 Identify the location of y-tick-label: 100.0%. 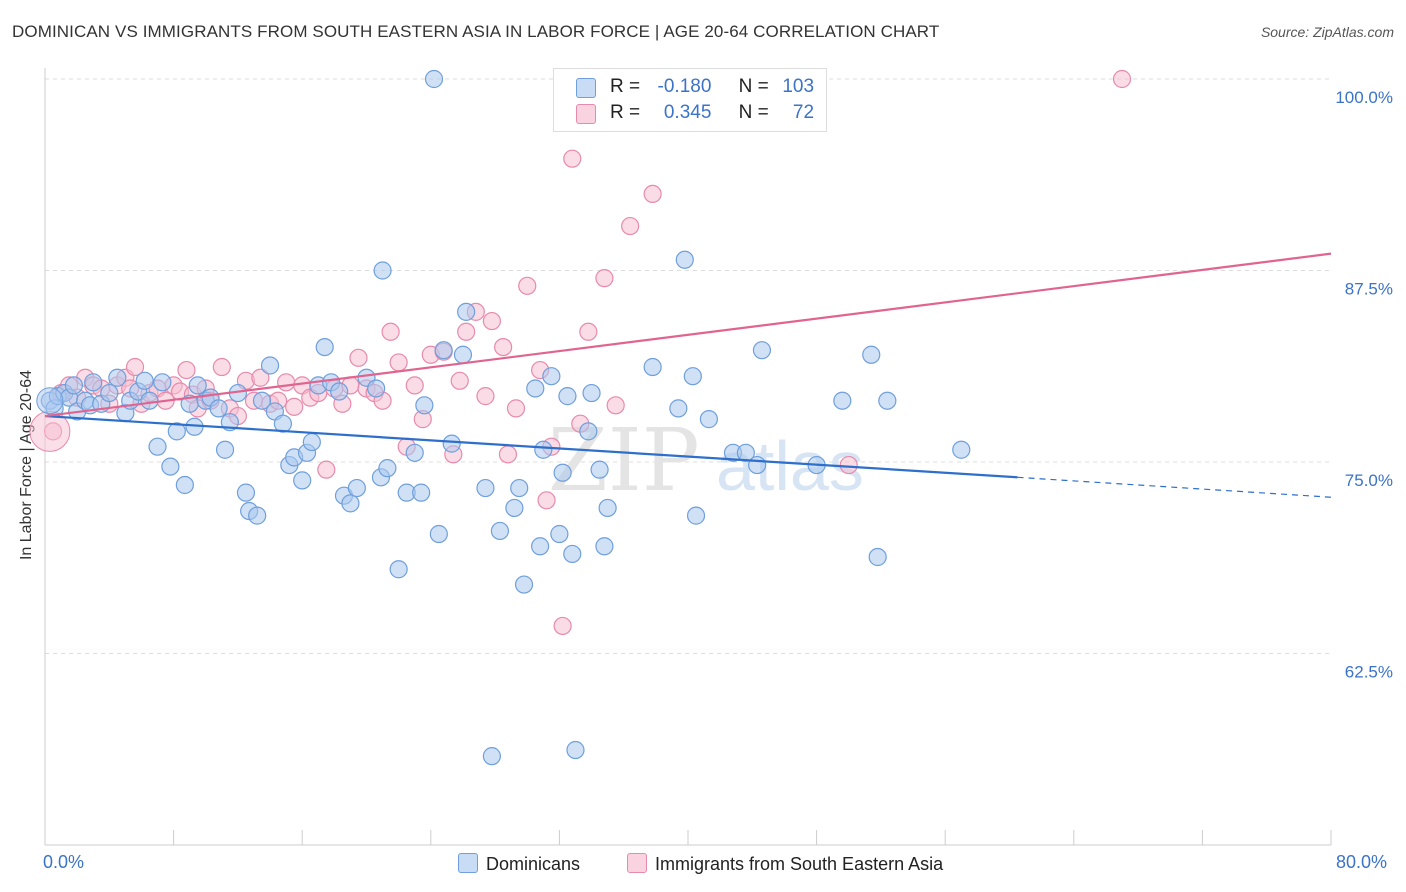
(1364, 97).